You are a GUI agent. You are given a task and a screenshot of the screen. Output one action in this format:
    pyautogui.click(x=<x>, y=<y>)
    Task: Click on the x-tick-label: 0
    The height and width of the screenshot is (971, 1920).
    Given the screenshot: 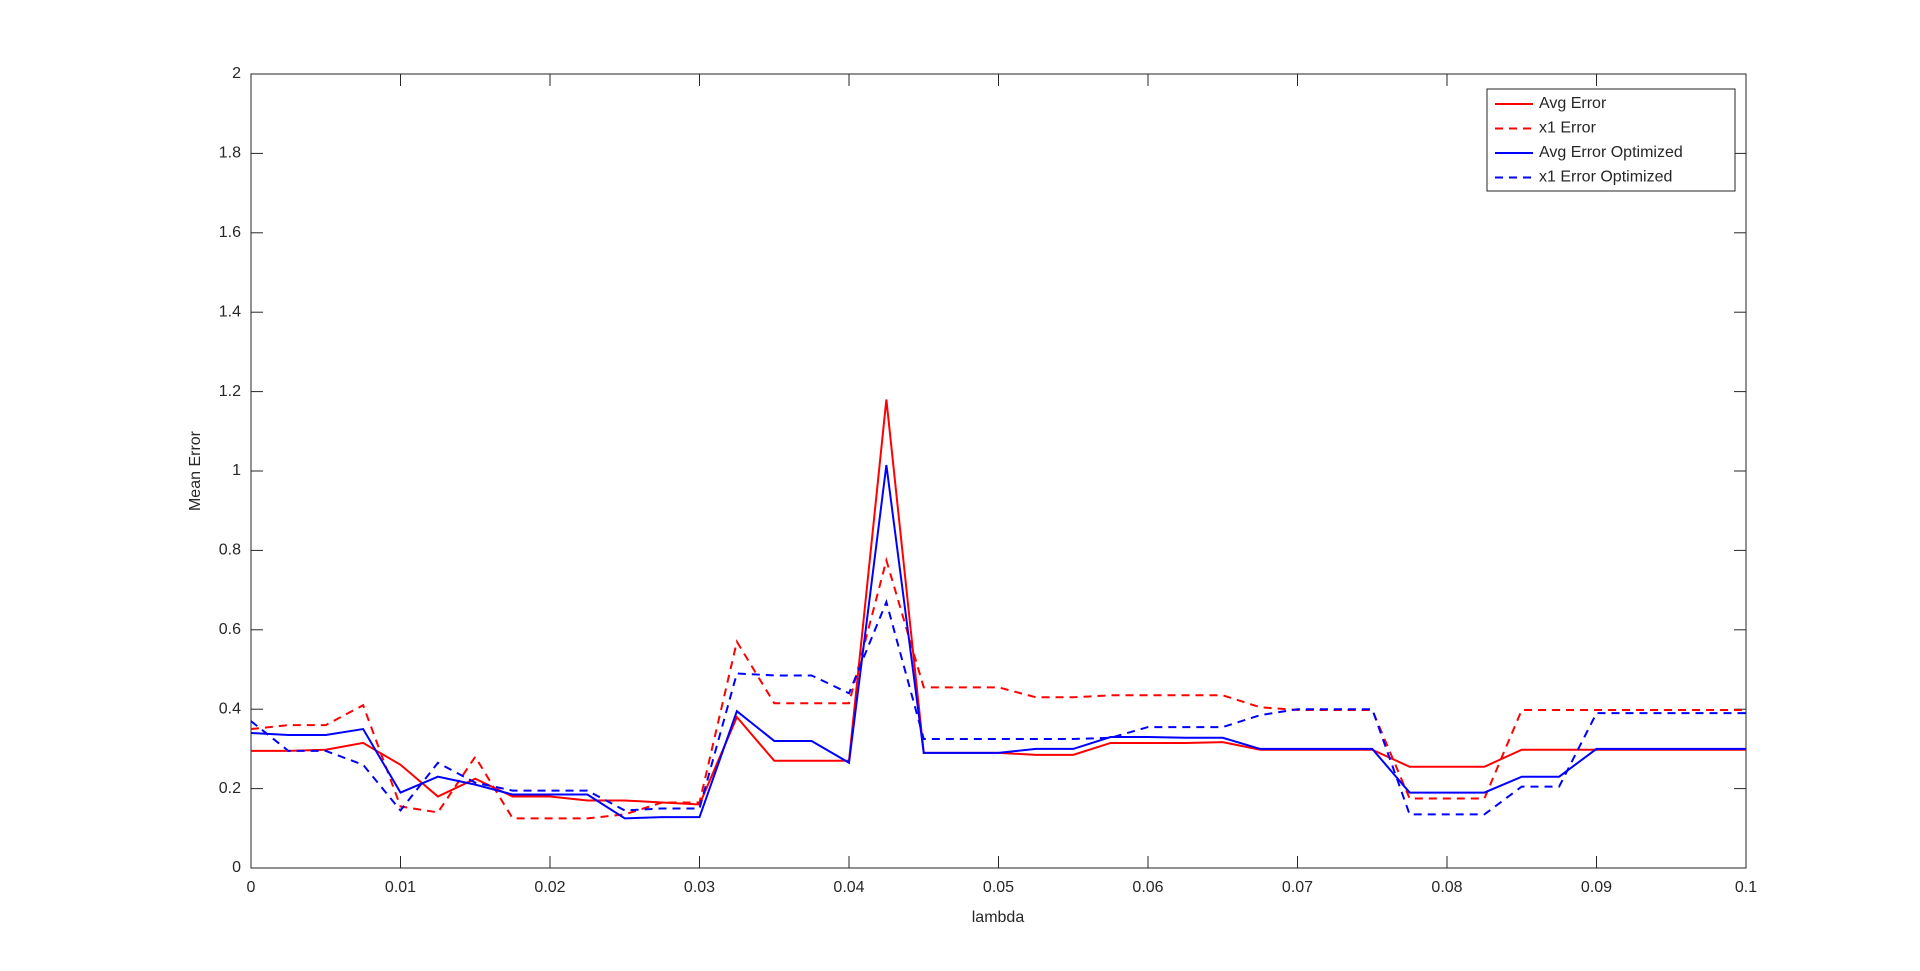 What is the action you would take?
    pyautogui.click(x=251, y=887)
    